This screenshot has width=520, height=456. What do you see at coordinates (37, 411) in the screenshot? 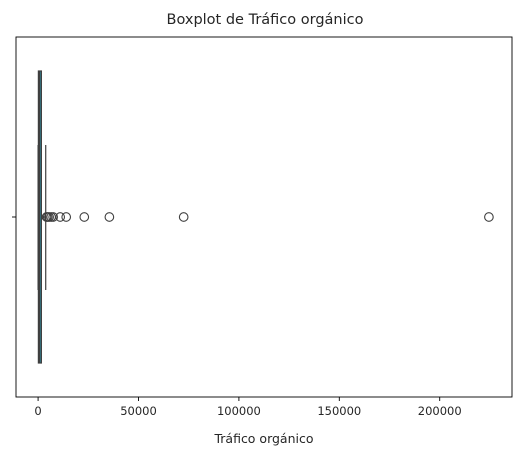
I see `x-tick-label: 0` at bounding box center [37, 411].